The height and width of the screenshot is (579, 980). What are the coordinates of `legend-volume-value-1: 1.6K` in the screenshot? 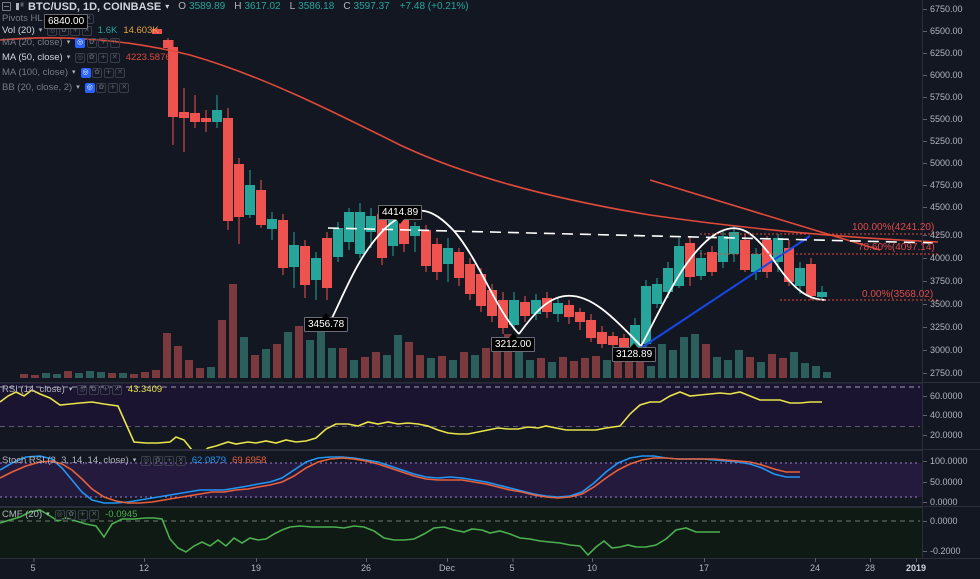 It's located at (107, 30).